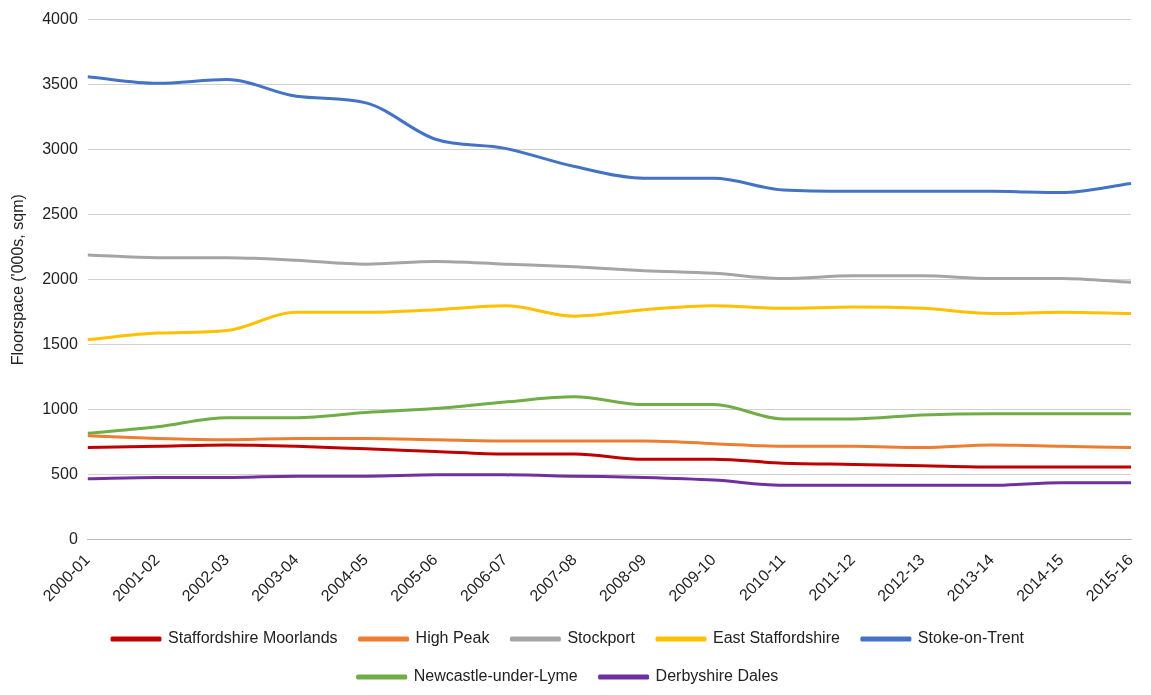 Image resolution: width=1151 pixels, height=695 pixels. I want to click on y-tick-label: 3500, so click(60, 84).